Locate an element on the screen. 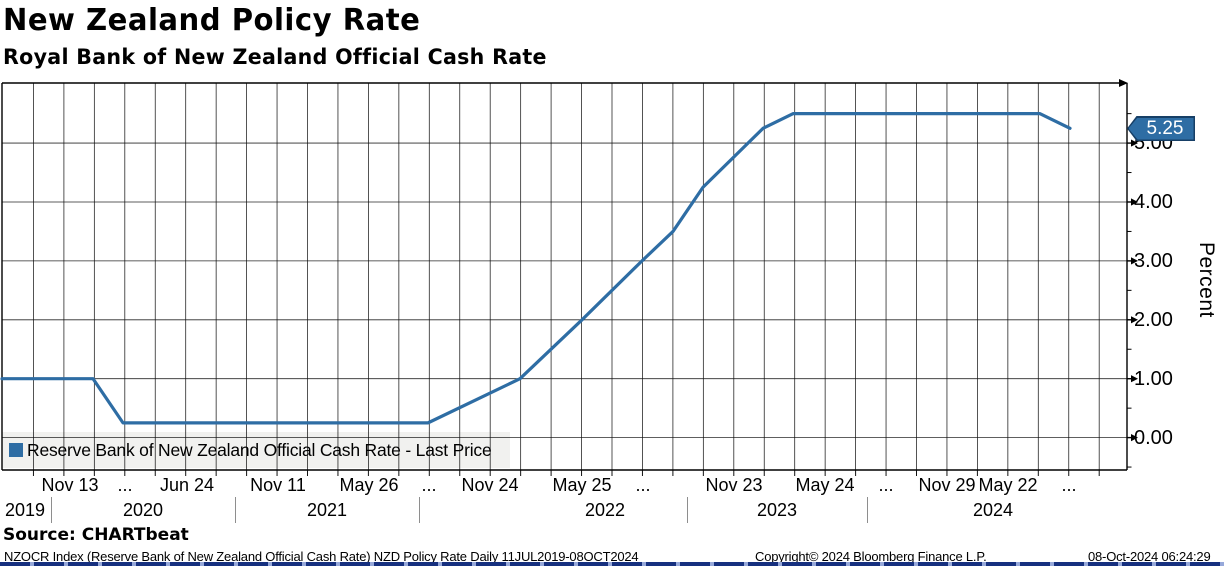 The height and width of the screenshot is (566, 1224). y-tick-label: 0.00 is located at coordinates (1153, 437).